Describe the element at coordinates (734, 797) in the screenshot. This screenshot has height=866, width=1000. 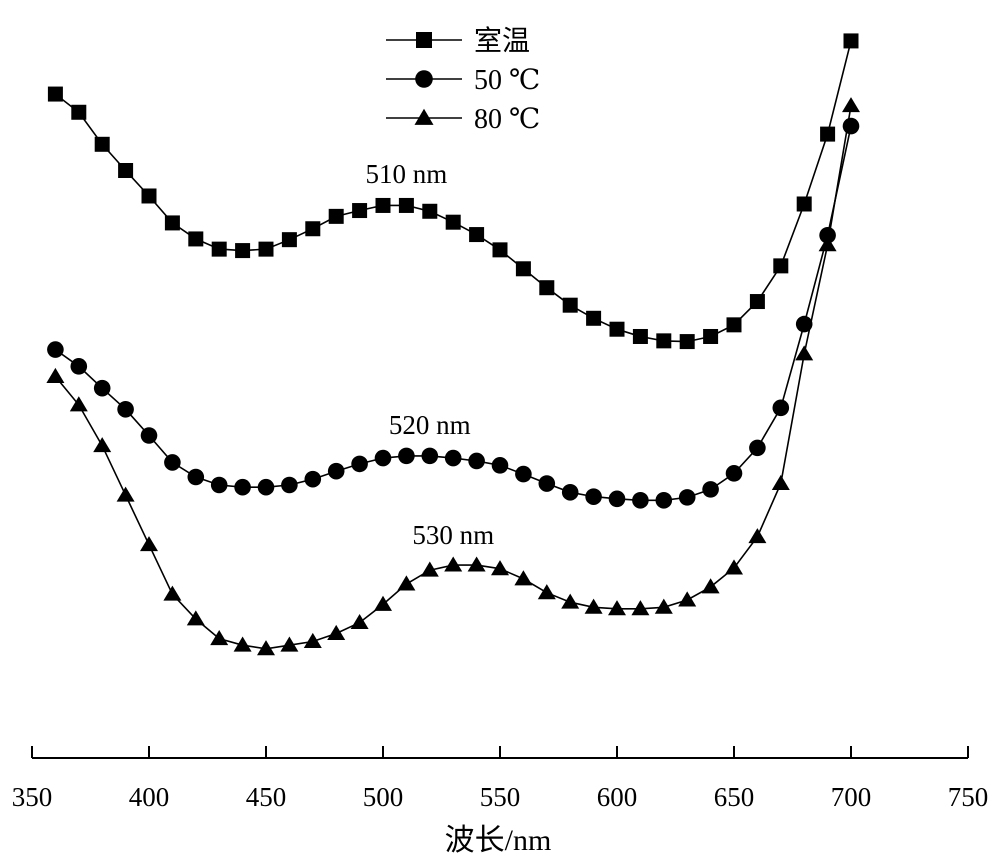
I see `x-tick-label: 650` at that location.